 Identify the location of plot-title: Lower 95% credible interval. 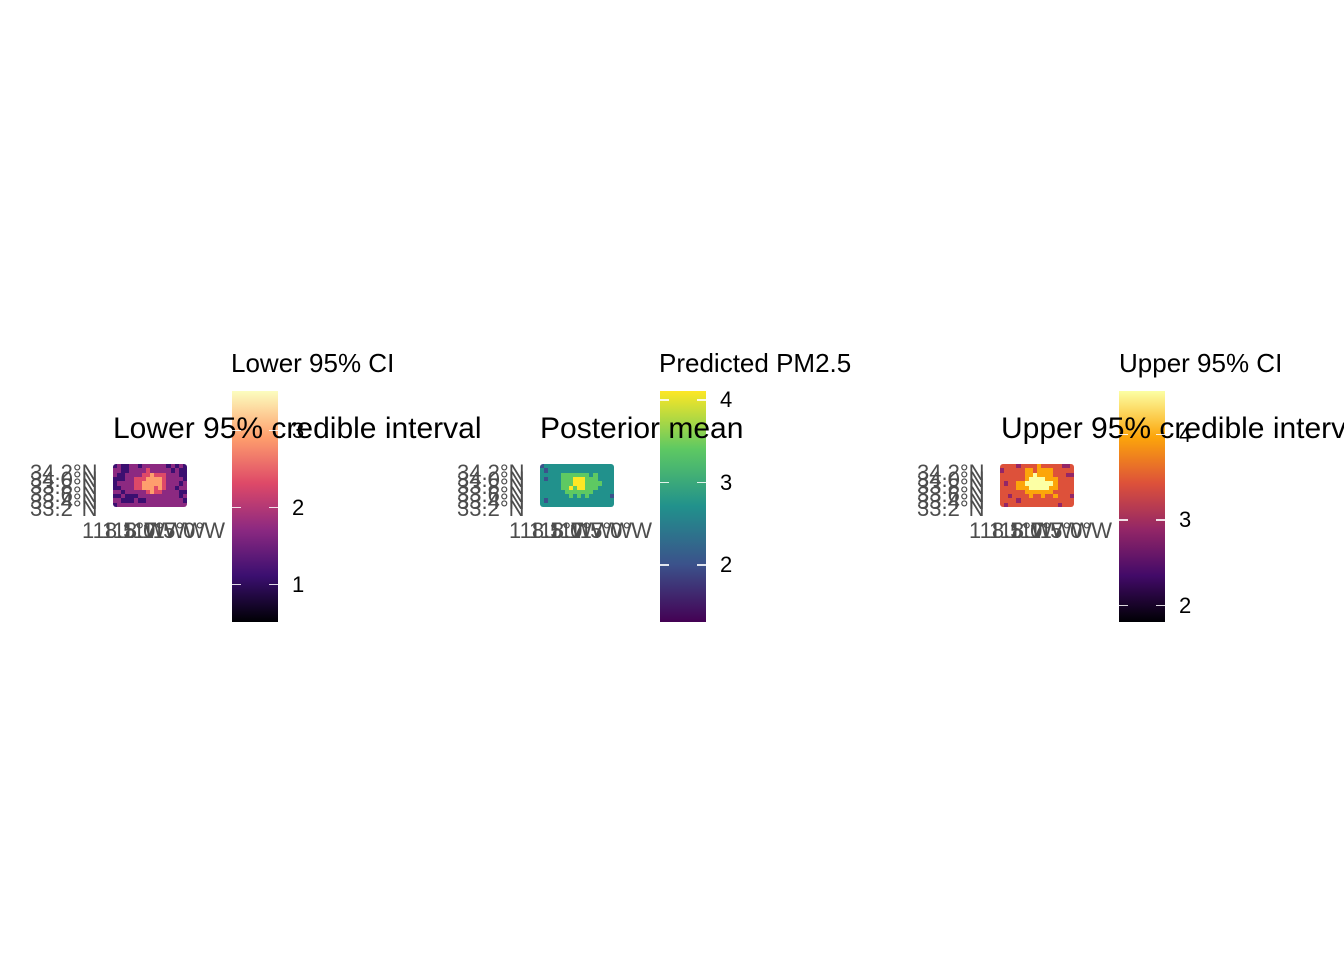
(297, 428).